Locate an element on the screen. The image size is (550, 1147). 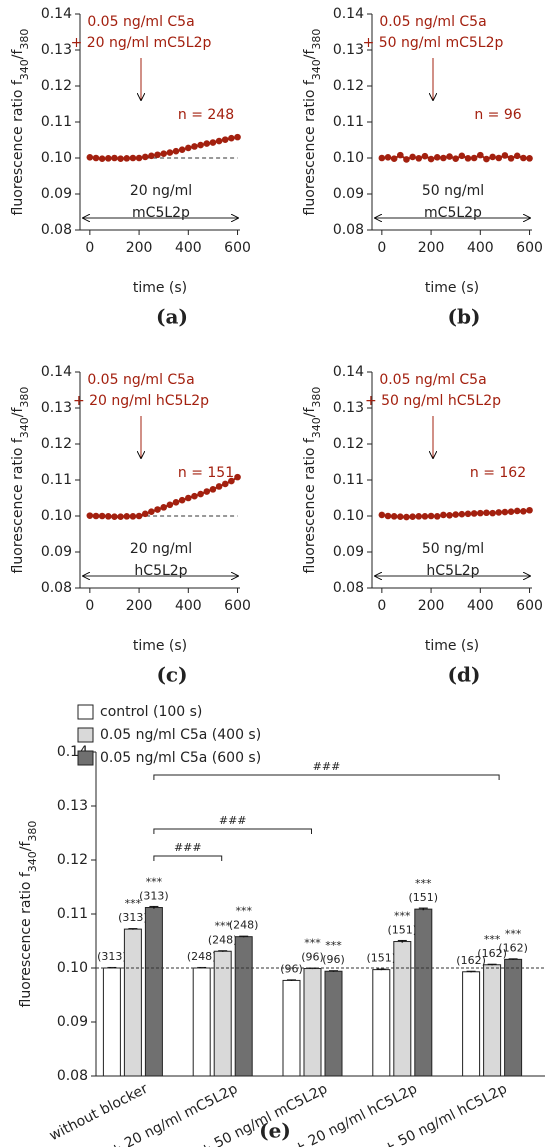
annotation: + 20 ng/ml mC5L2p is located at coordinates (141, 43).